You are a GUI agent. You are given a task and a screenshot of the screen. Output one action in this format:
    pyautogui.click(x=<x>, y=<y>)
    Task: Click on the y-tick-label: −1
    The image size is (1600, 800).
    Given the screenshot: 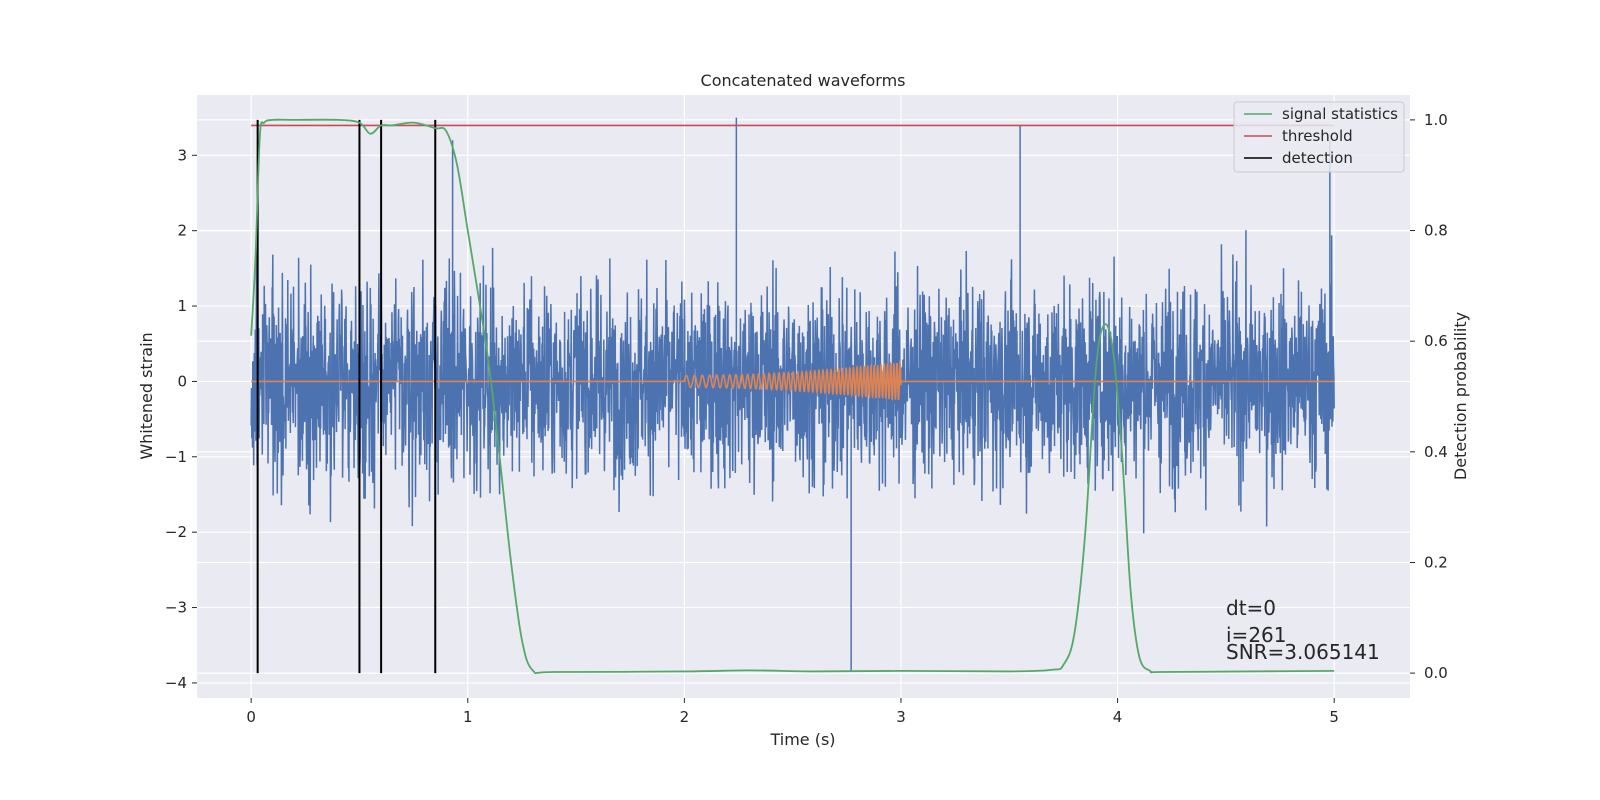 What is the action you would take?
    pyautogui.click(x=176, y=457)
    